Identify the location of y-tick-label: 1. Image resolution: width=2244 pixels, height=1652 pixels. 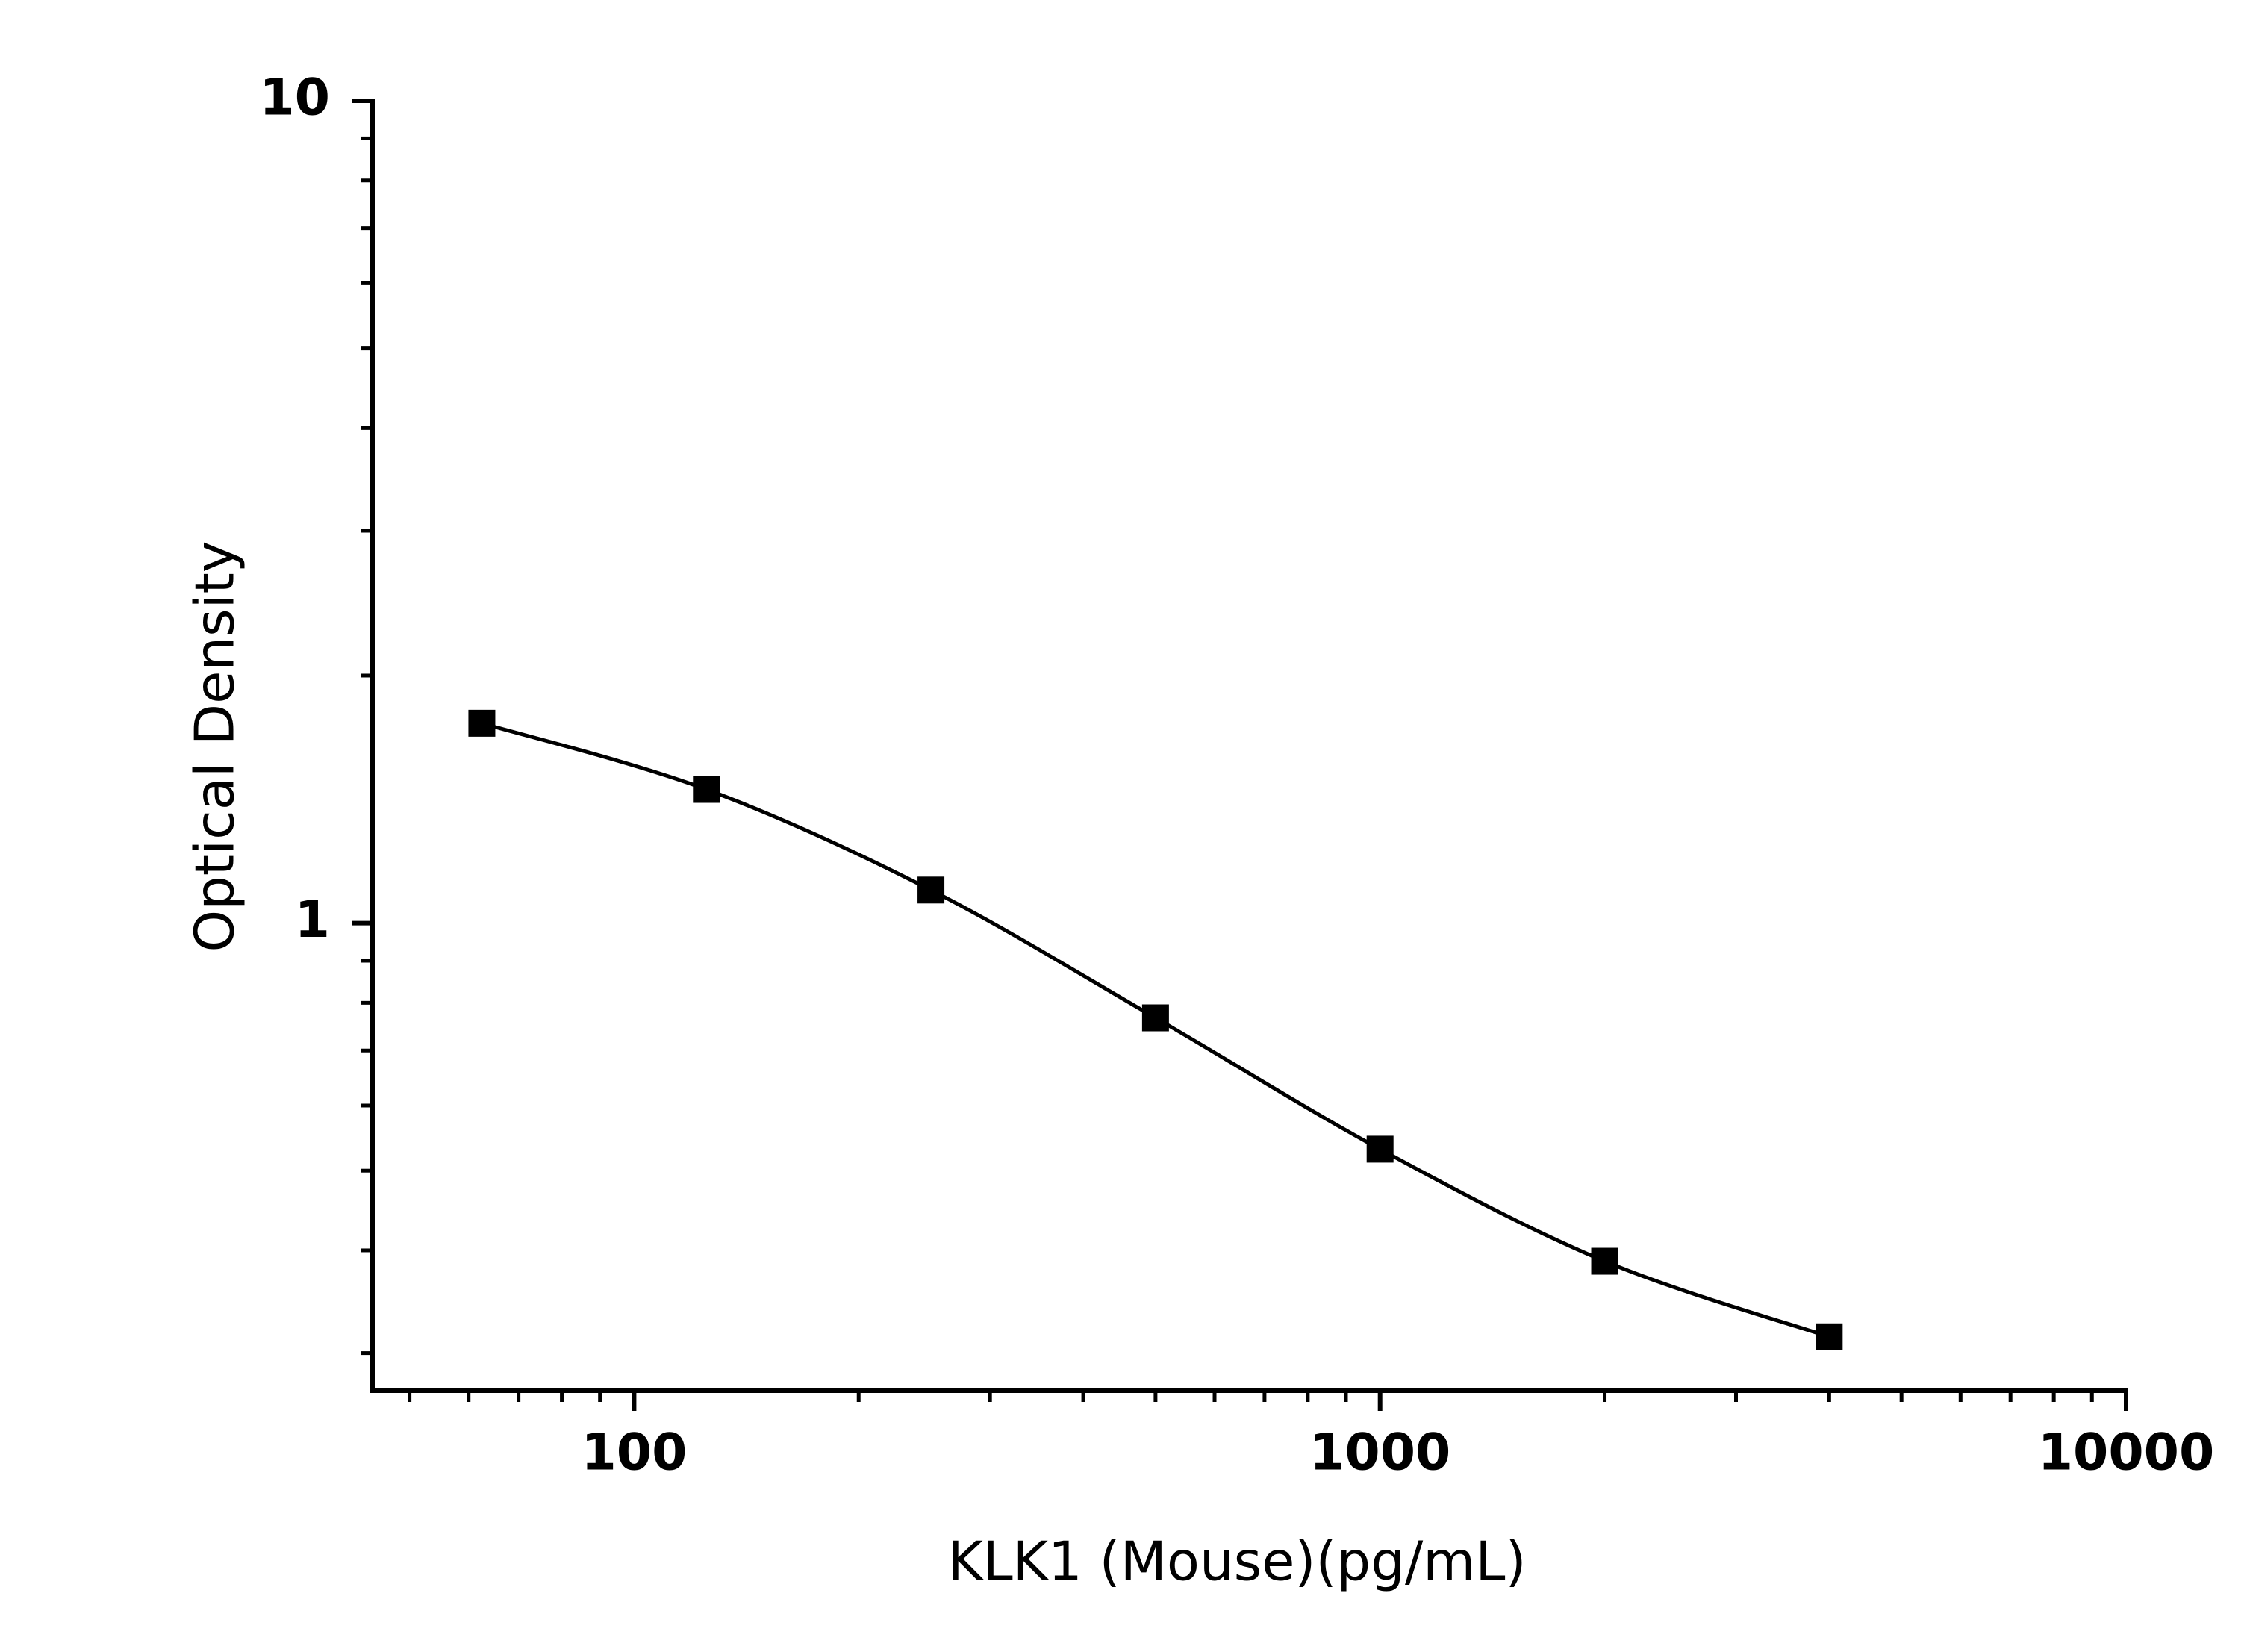
(312, 921).